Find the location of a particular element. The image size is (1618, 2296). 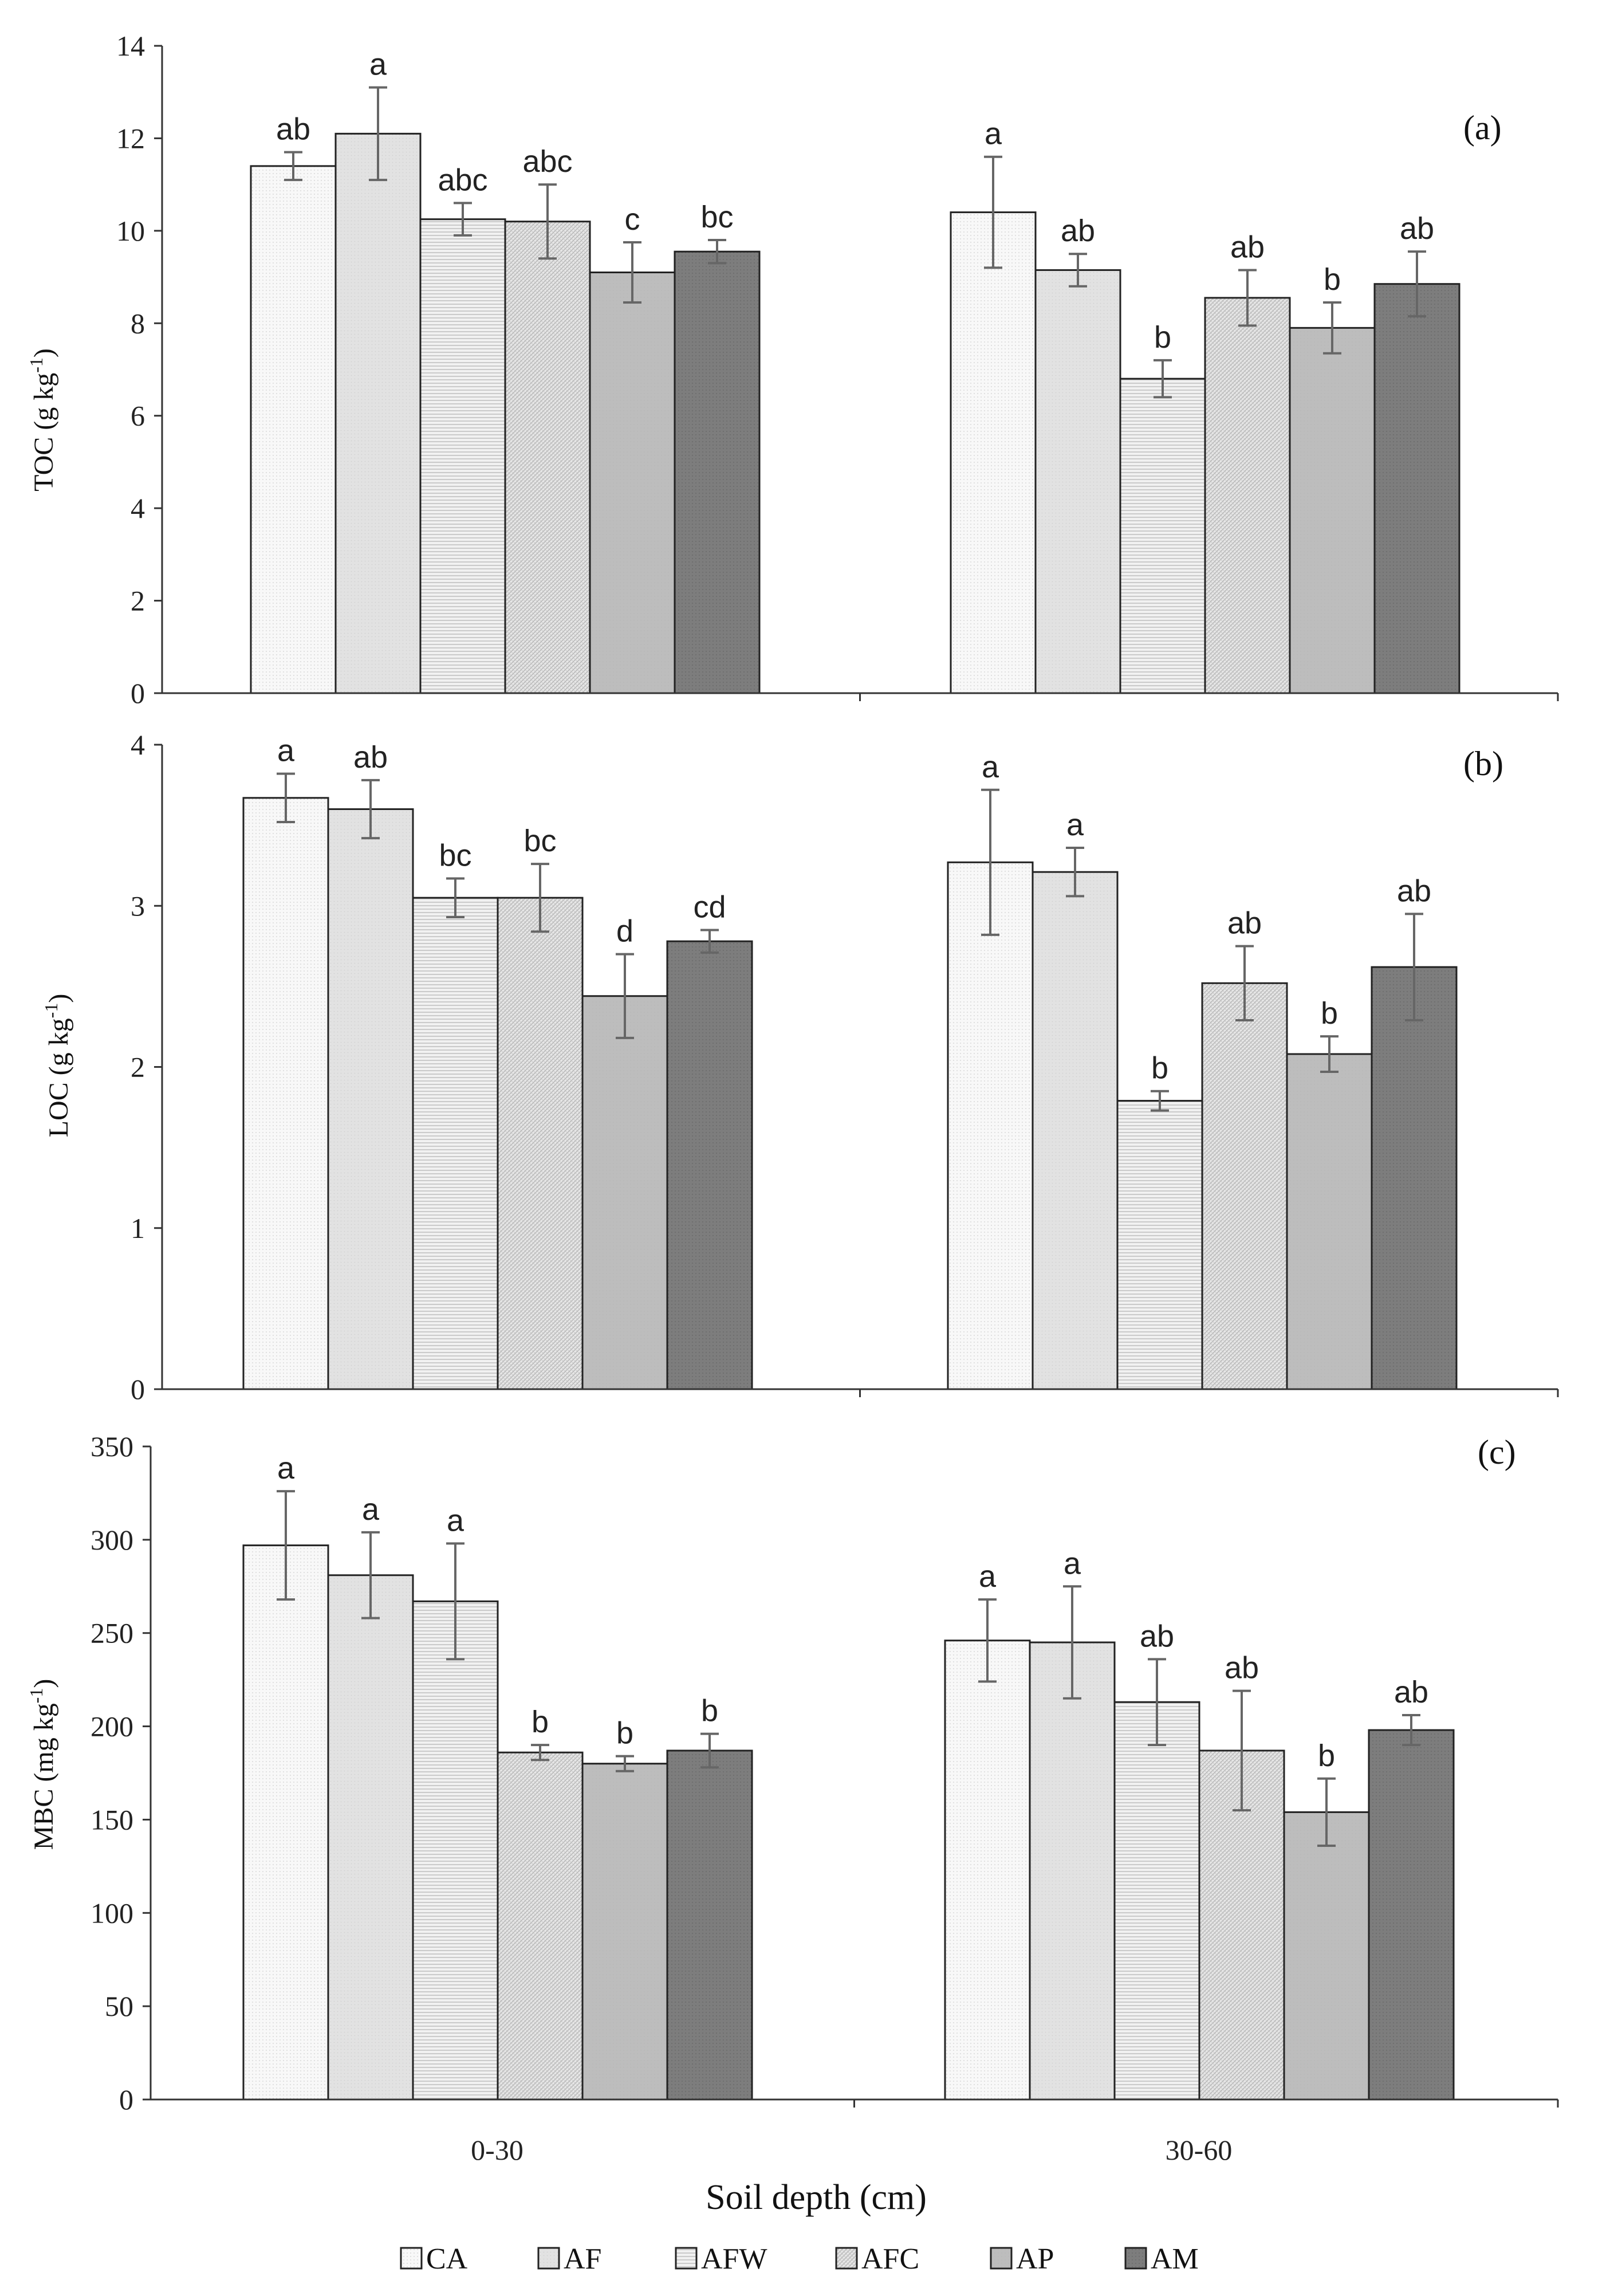

legend-label-afc: AFC is located at coordinates (890, 2259).